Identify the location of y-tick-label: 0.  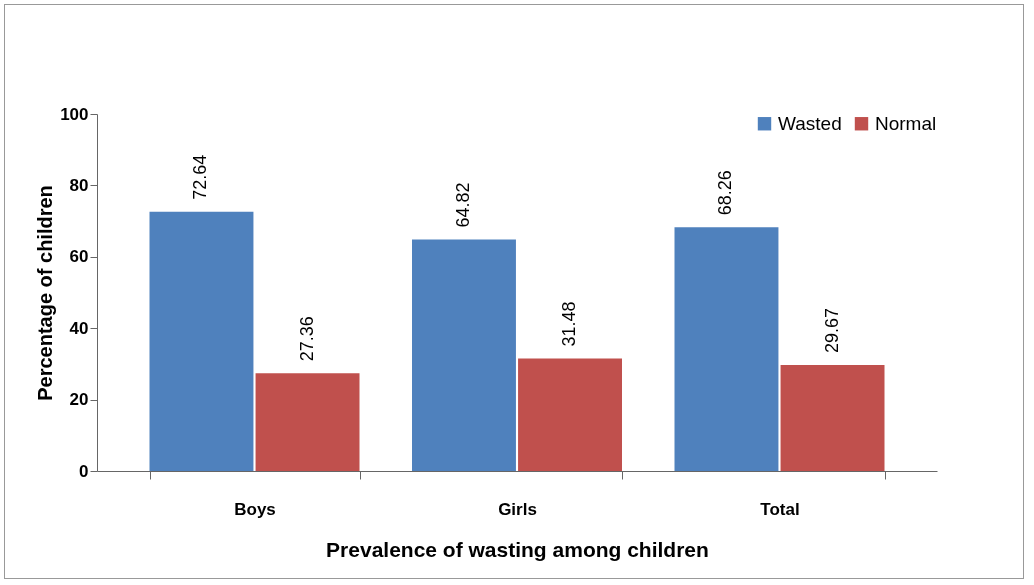
(84, 471).